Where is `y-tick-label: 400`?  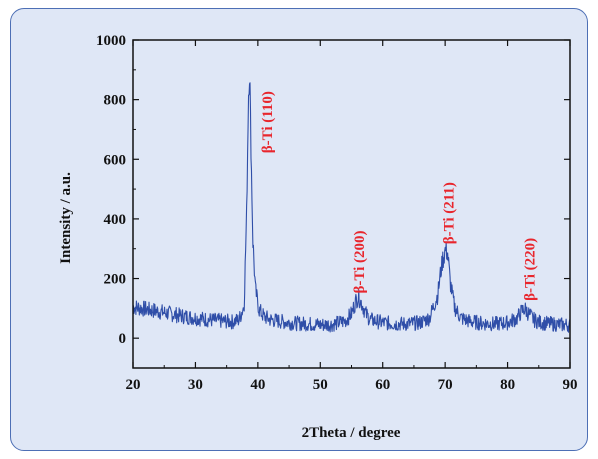
y-tick-label: 400 is located at coordinates (115, 220).